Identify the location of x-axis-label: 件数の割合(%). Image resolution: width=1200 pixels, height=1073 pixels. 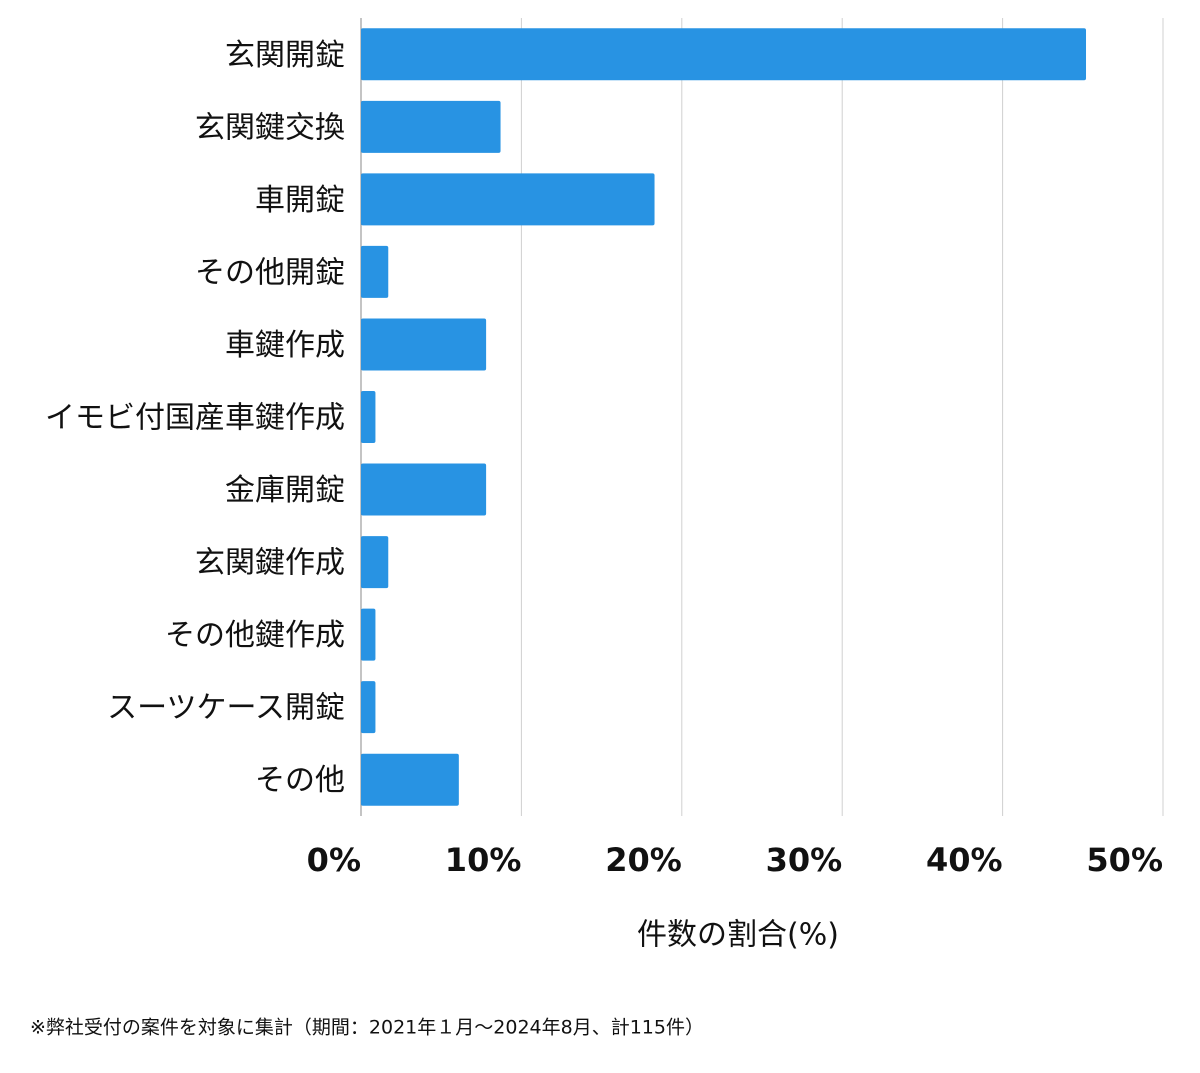
(738, 935).